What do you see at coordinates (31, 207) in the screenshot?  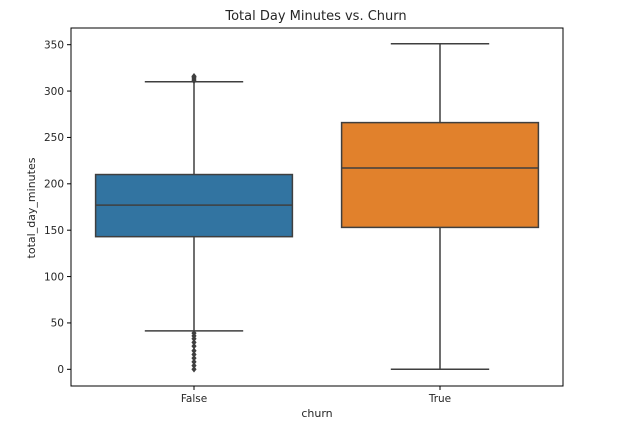 I see `y-axis-label: total_day_minutes` at bounding box center [31, 207].